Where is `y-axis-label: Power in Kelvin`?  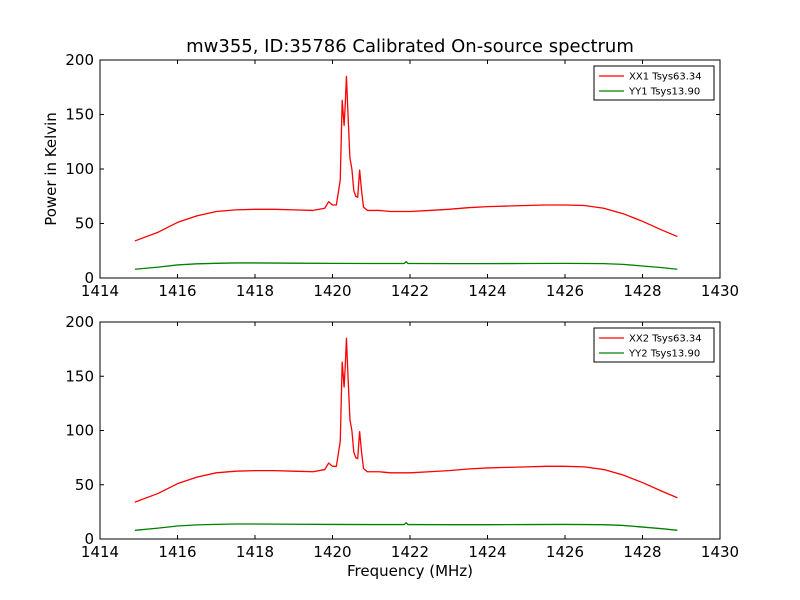
y-axis-label: Power in Kelvin is located at coordinates (51, 169).